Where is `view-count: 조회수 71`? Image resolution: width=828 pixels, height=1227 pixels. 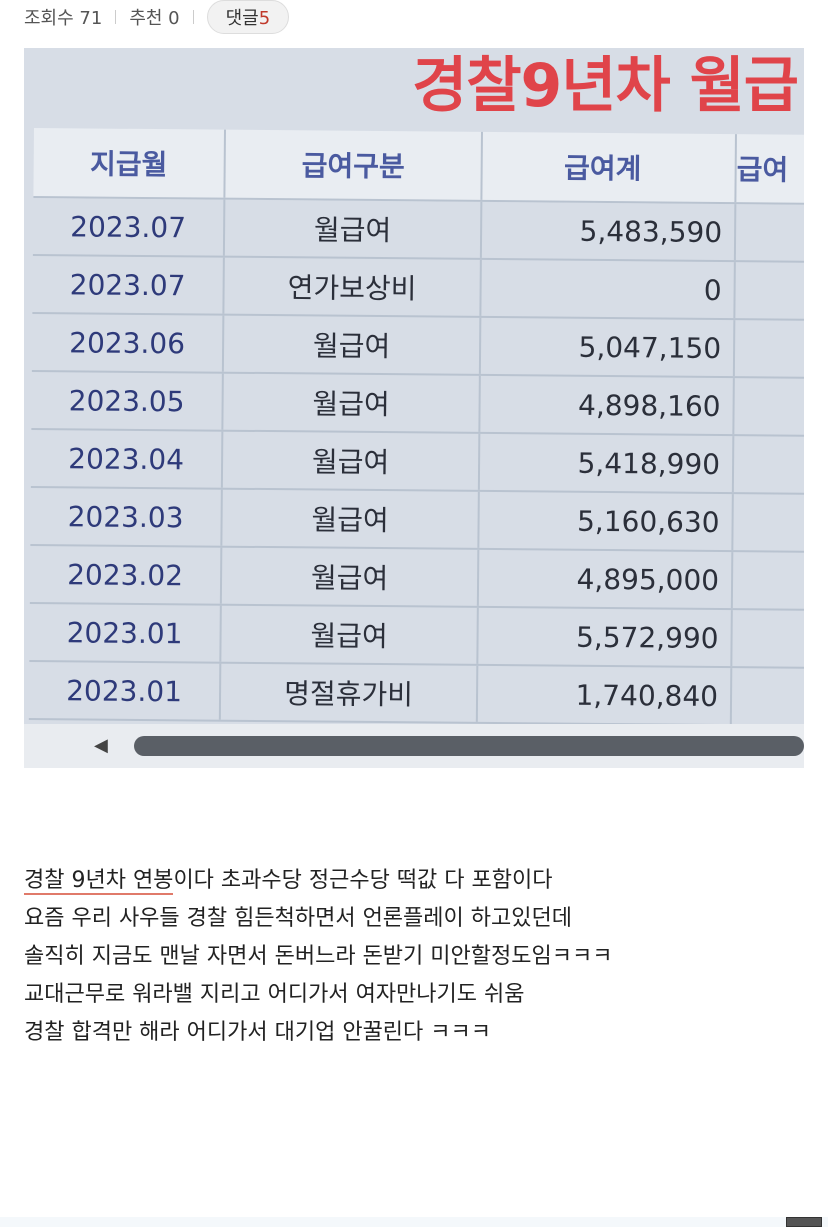 view-count: 조회수 71 is located at coordinates (63, 18).